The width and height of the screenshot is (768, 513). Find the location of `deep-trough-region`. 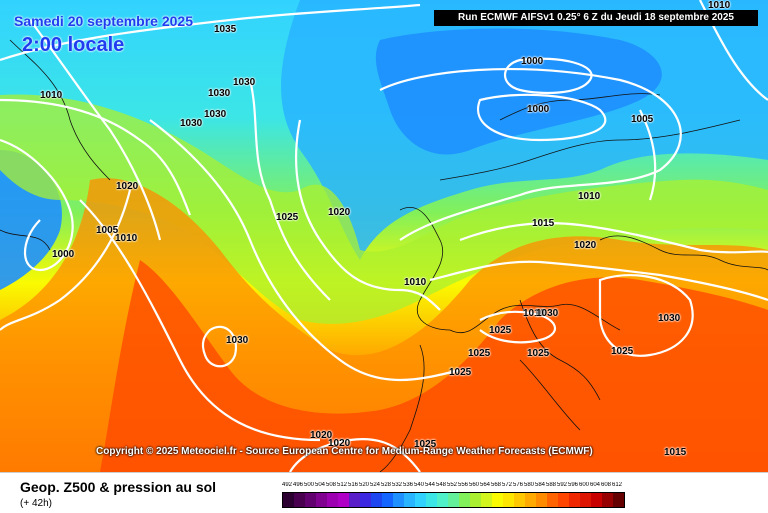

deep-trough-region is located at coordinates (518, 91).